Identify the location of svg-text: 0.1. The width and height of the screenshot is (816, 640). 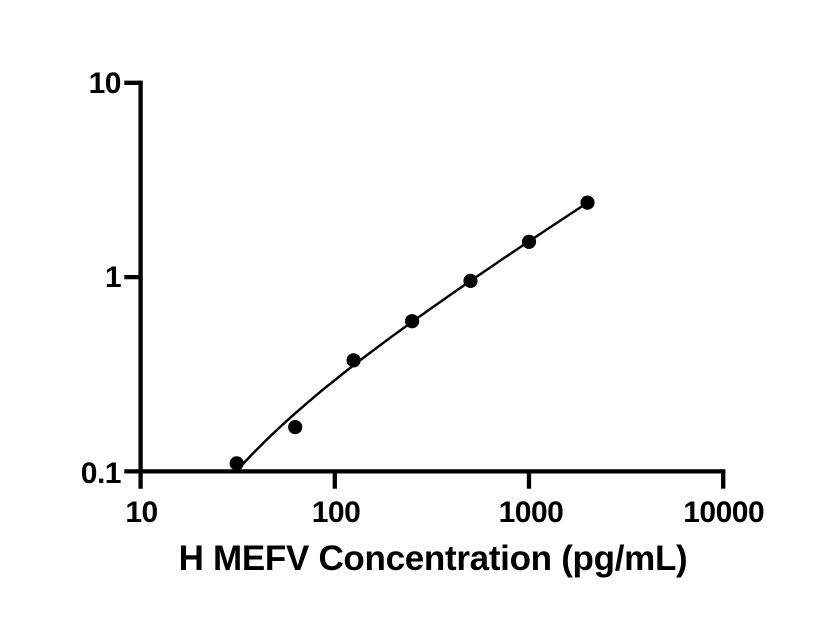
(101, 473).